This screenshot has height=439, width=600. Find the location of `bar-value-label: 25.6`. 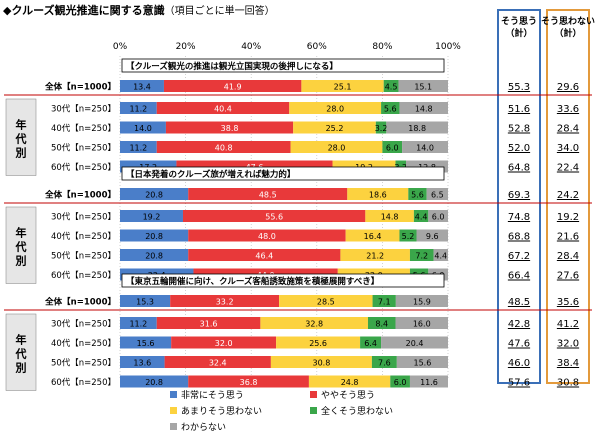

bar-value-label: 25.6 is located at coordinates (318, 343).